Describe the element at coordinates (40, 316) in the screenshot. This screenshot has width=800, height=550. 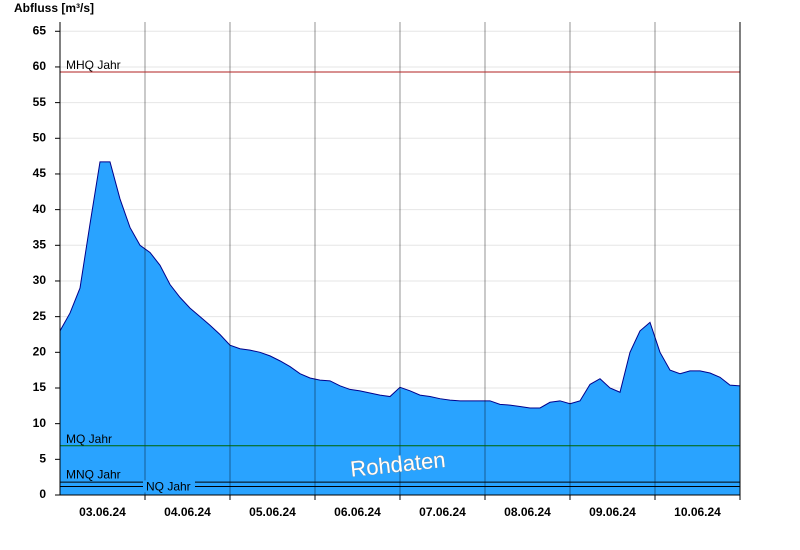
I see `y-tick-label: 25` at that location.